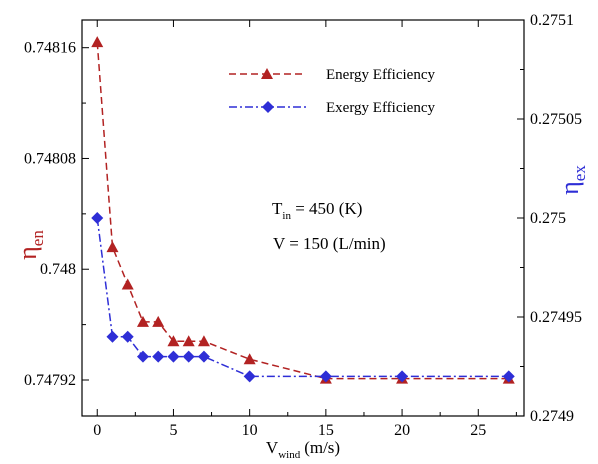 This screenshot has height=464, width=598. I want to click on annotation-flow: V = 150 (L/min), so click(329, 243).